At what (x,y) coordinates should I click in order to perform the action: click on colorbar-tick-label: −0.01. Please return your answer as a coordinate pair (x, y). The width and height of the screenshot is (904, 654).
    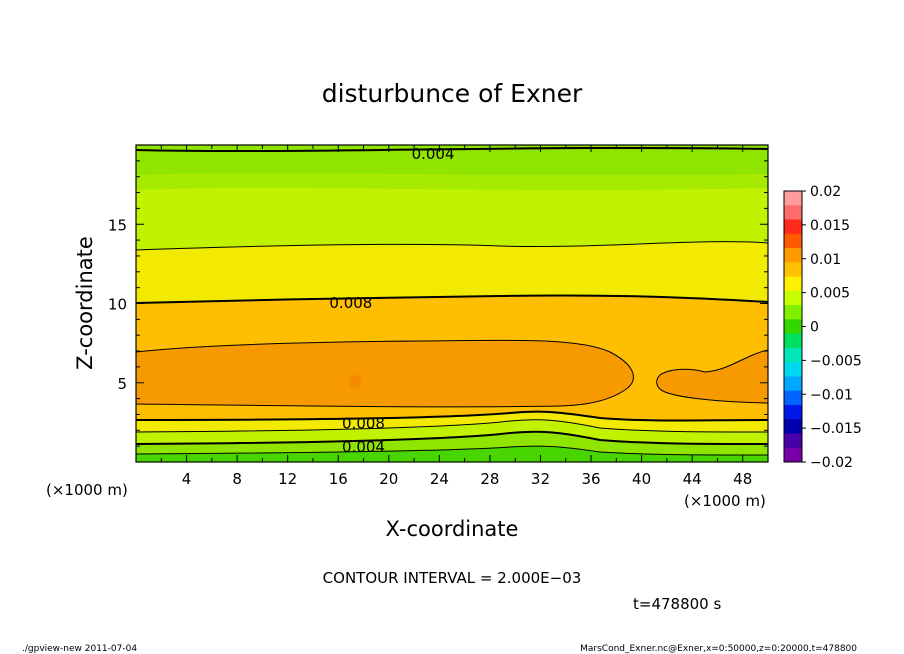
    Looking at the image, I should click on (831, 395).